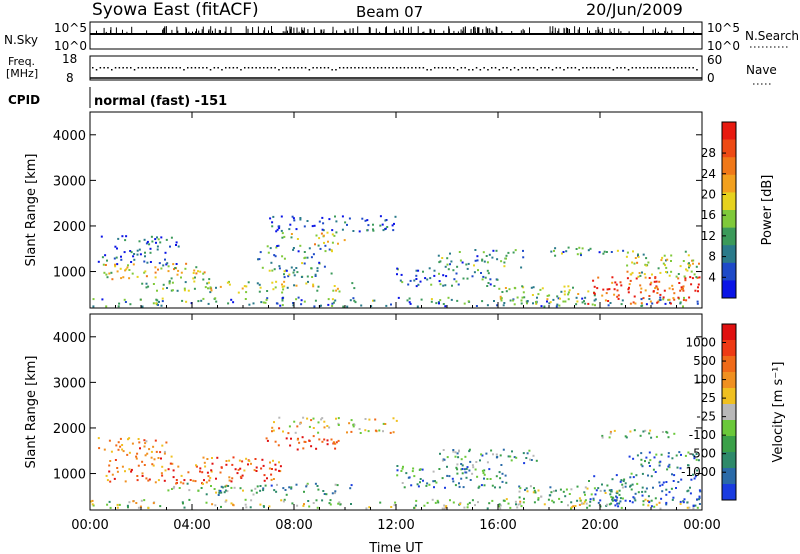 This screenshot has width=800, height=554. What do you see at coordinates (394, 504) in the screenshot?
I see `scatter-band` at bounding box center [394, 504].